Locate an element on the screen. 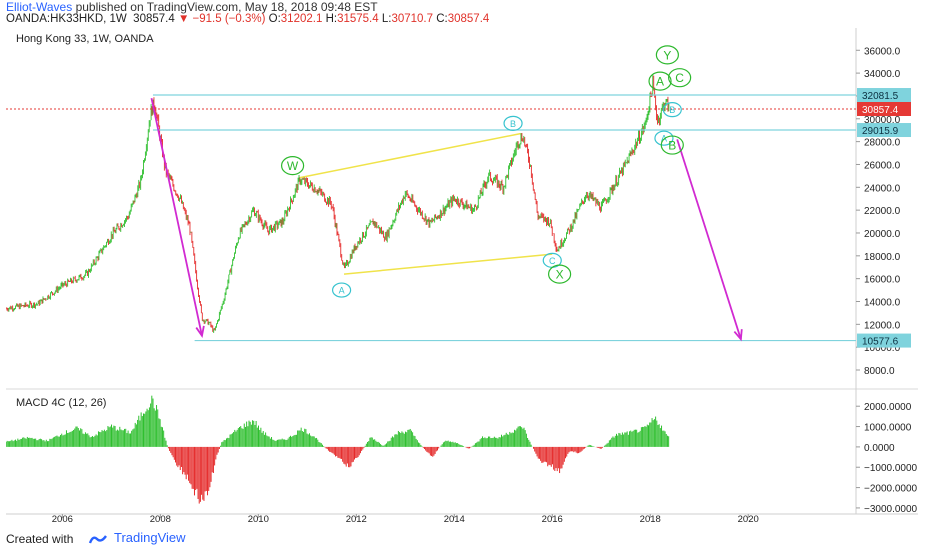  current-price-label: 30857.4 is located at coordinates (880, 110).